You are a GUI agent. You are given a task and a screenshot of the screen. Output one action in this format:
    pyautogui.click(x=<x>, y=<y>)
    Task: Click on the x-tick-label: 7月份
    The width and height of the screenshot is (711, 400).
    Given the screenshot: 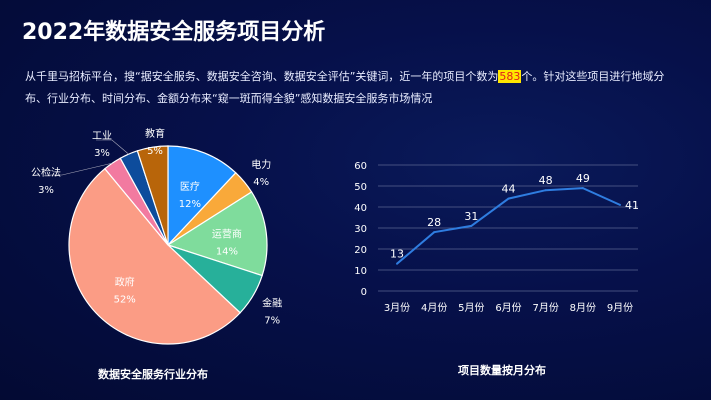 What is the action you would take?
    pyautogui.click(x=545, y=308)
    